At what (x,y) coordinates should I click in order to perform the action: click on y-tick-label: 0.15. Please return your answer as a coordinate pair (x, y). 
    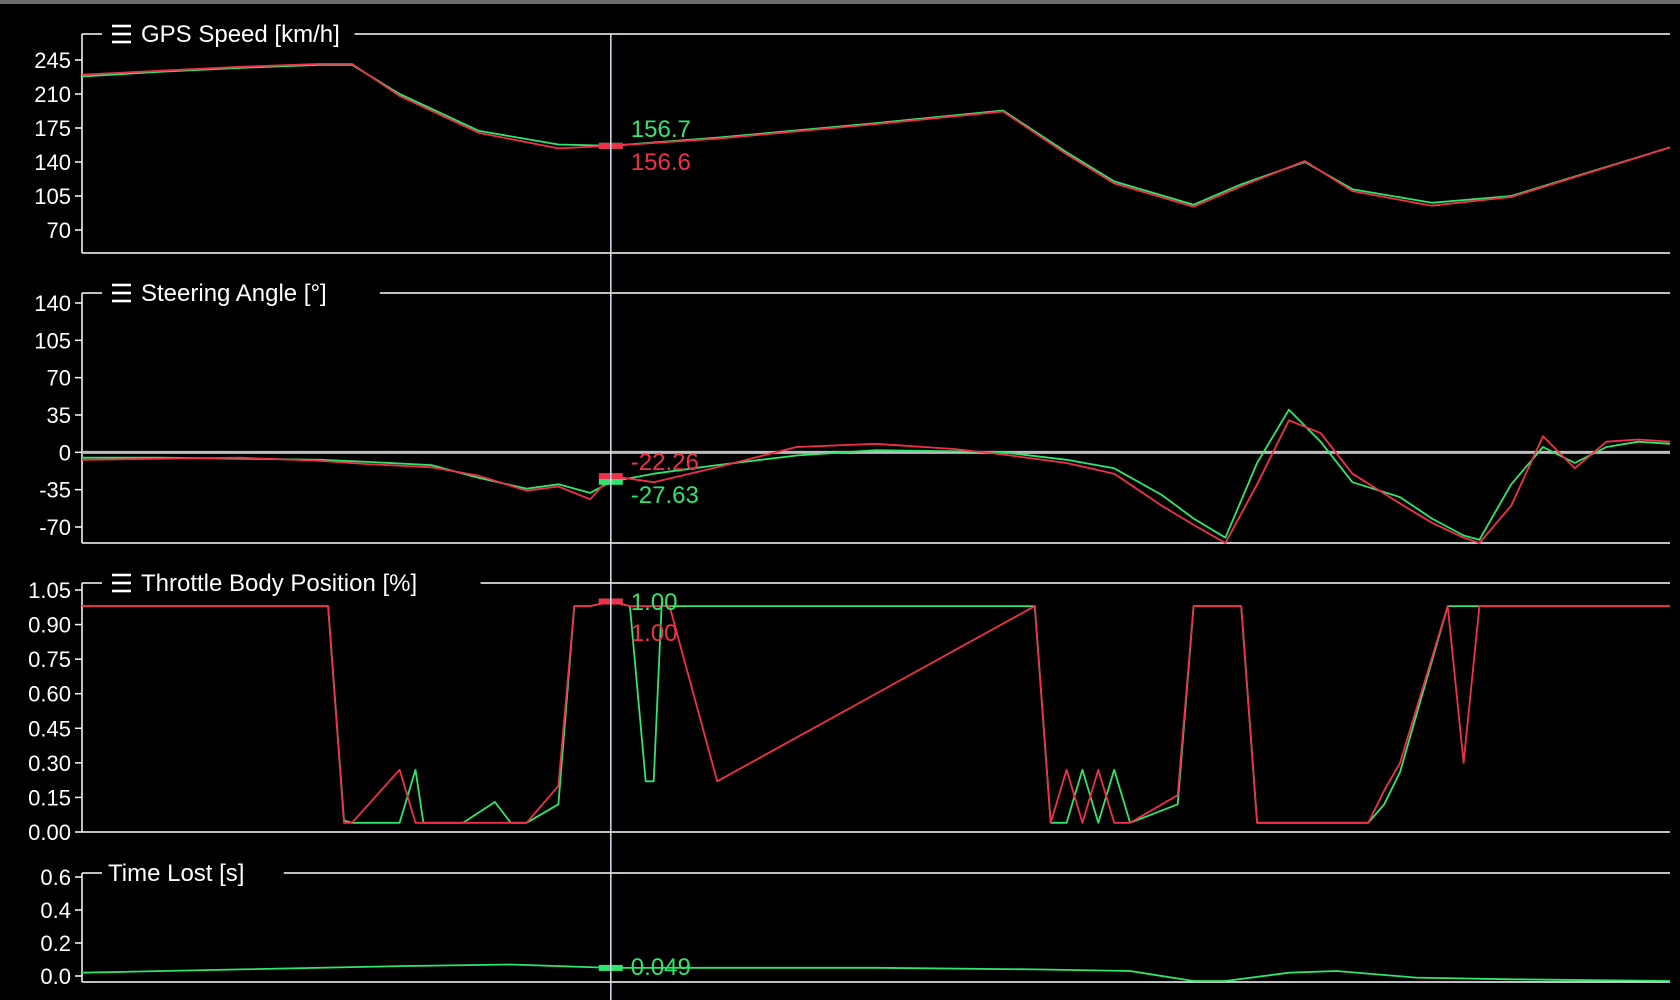
    Looking at the image, I should click on (49, 797).